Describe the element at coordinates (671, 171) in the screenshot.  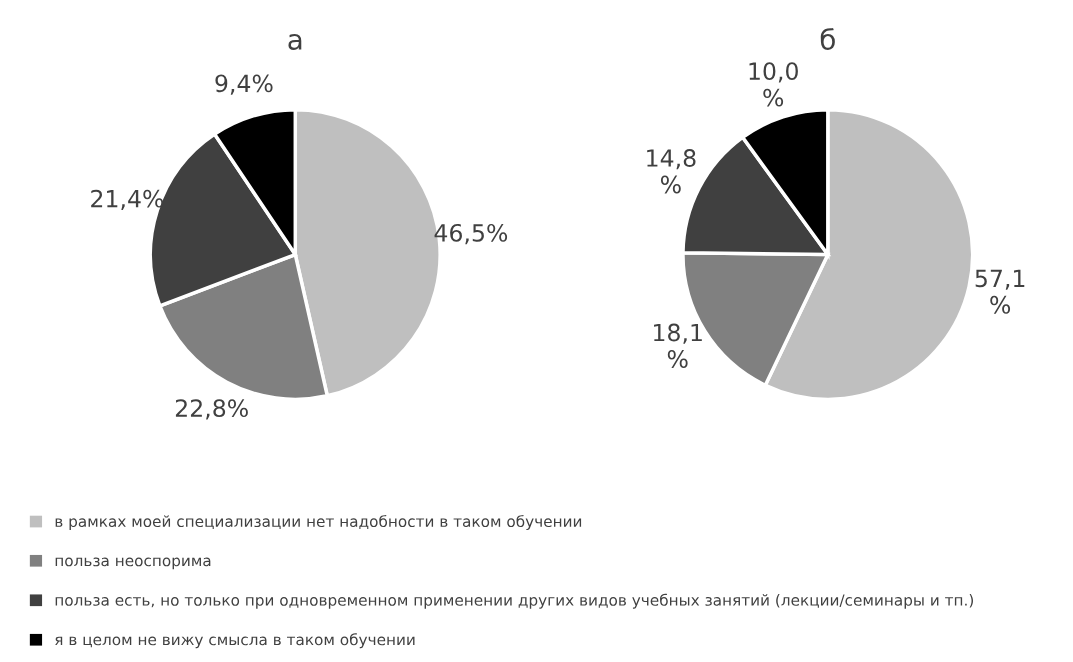
I see `data-label: 14,8 %` at that location.